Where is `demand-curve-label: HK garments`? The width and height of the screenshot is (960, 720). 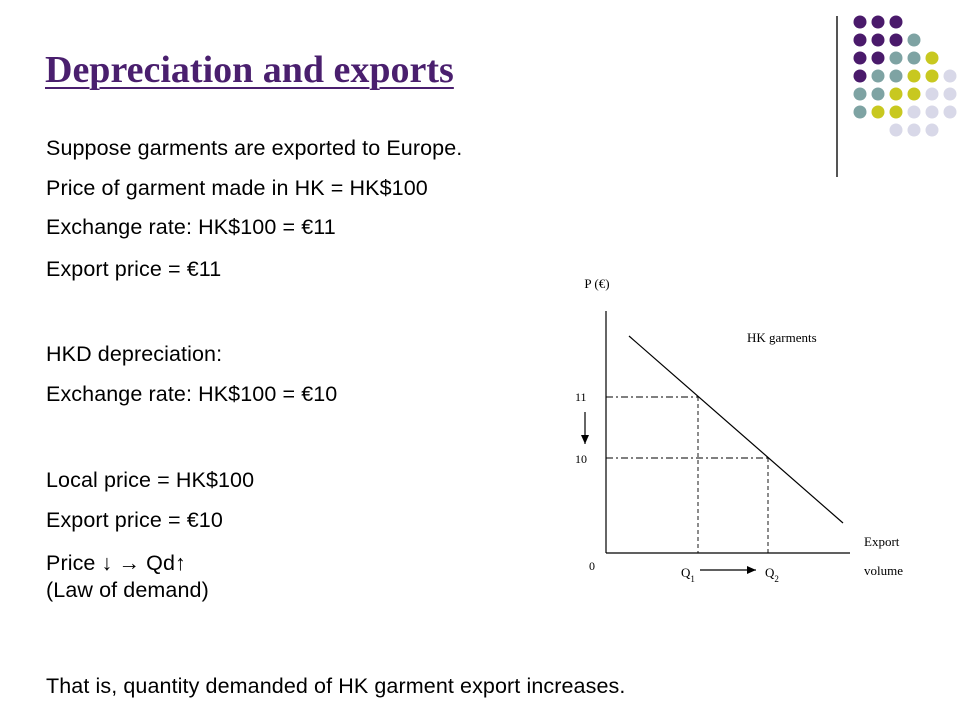 demand-curve-label: HK garments is located at coordinates (782, 337).